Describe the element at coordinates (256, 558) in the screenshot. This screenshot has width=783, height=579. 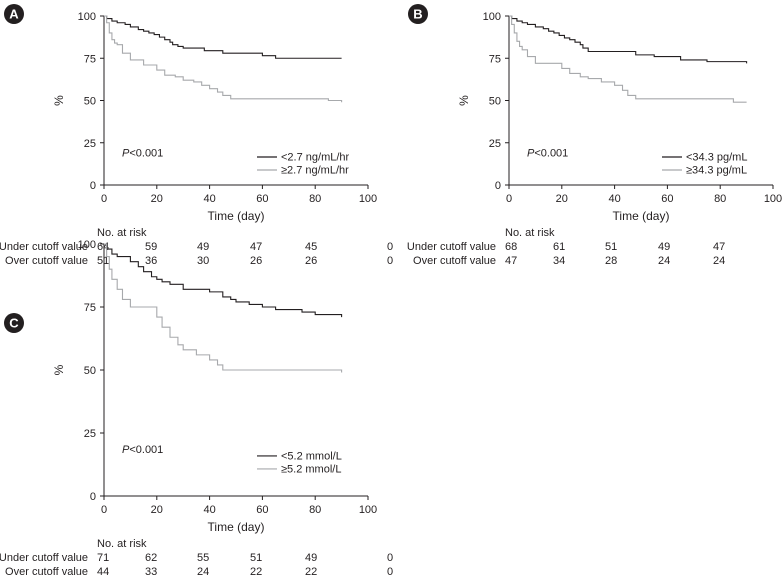
I see `risk-table-value: 51` at that location.